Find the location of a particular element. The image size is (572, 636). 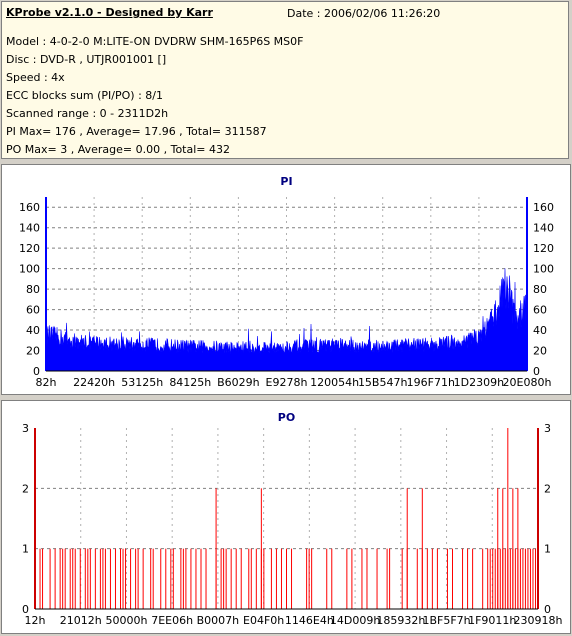

pi-xtick-label: 15B547h is located at coordinates (383, 382).